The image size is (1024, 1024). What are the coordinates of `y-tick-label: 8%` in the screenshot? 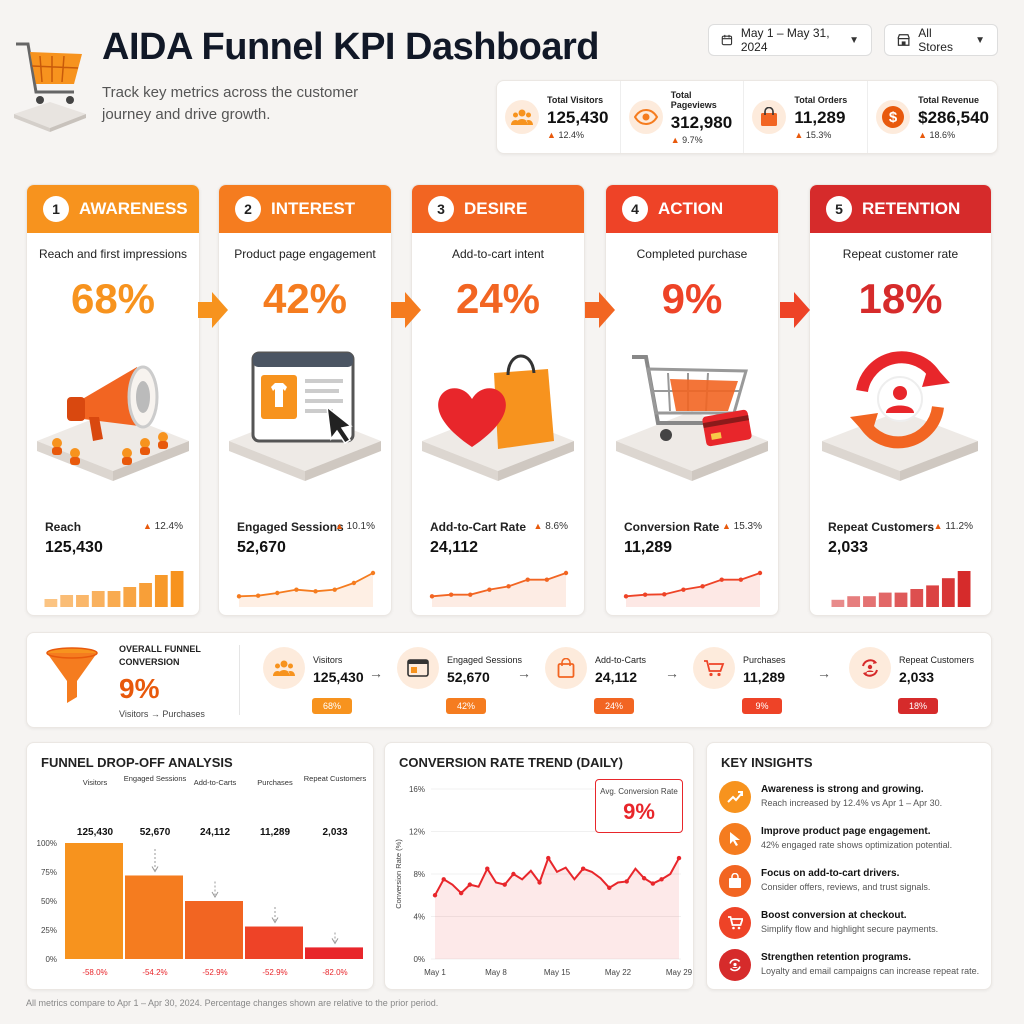 It's located at (419, 874).